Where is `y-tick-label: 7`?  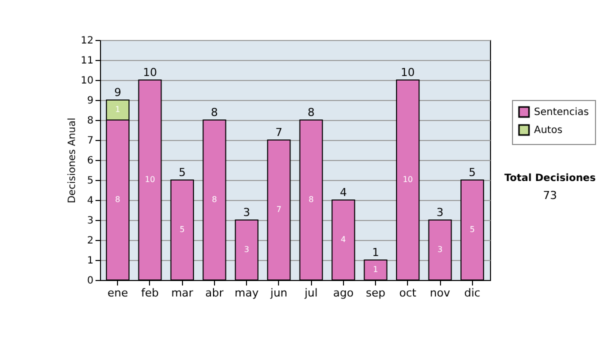 y-tick-label: 7 is located at coordinates (90, 141).